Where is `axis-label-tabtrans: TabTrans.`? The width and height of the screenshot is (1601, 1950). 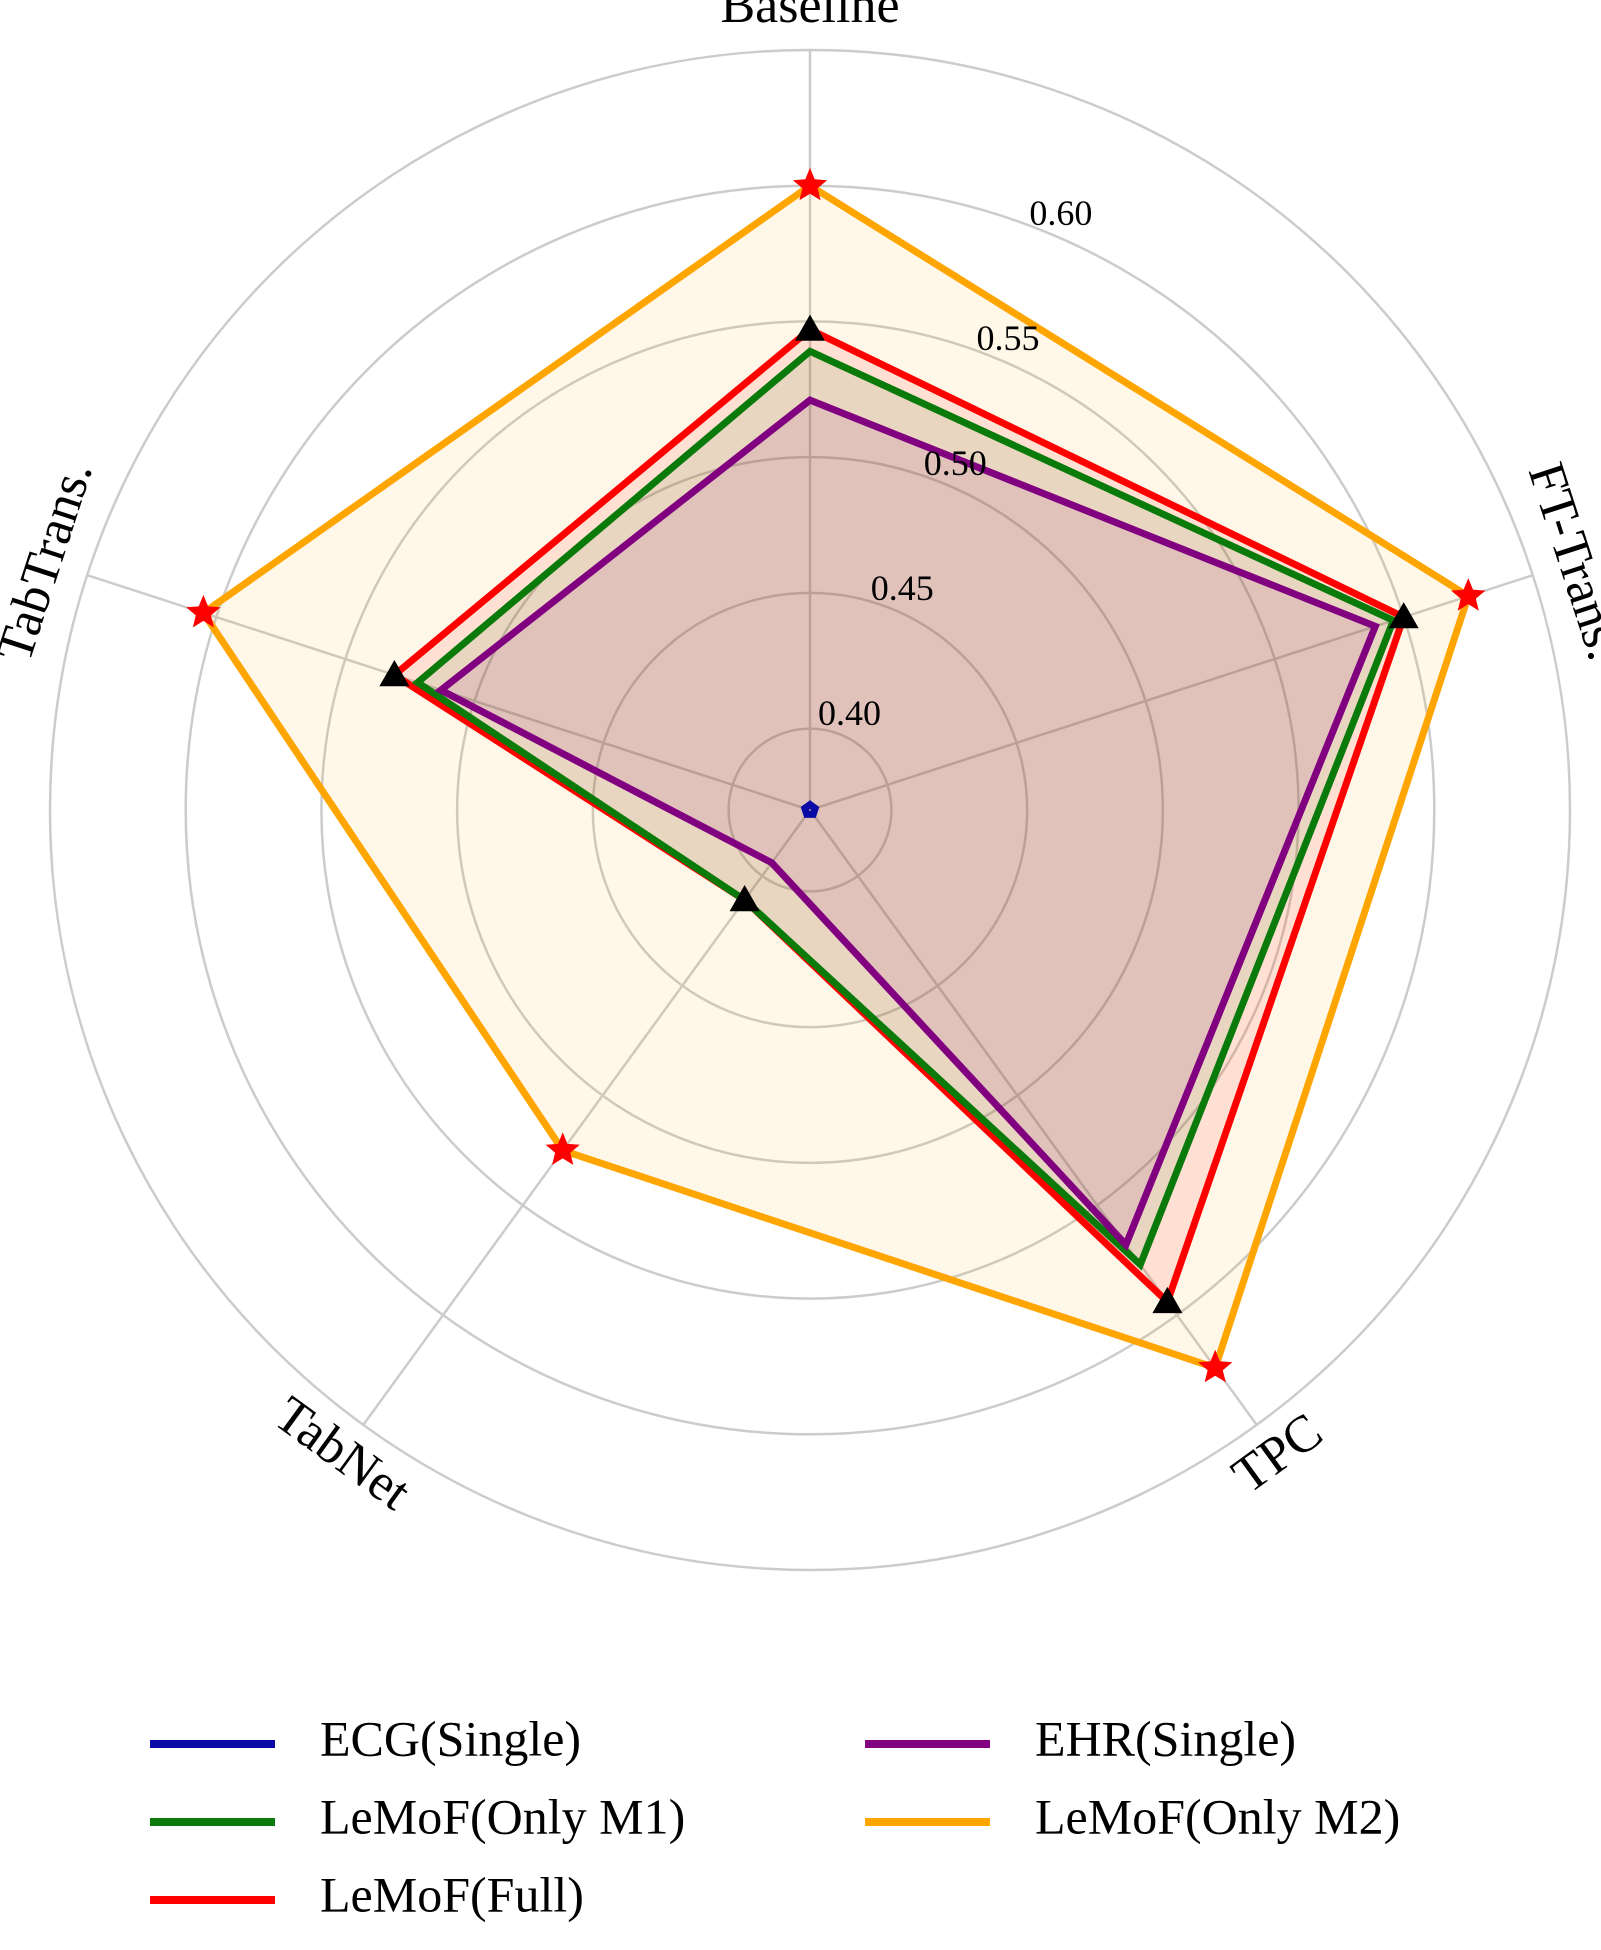
axis-label-tabtrans: TabTrans. is located at coordinates (52, 561).